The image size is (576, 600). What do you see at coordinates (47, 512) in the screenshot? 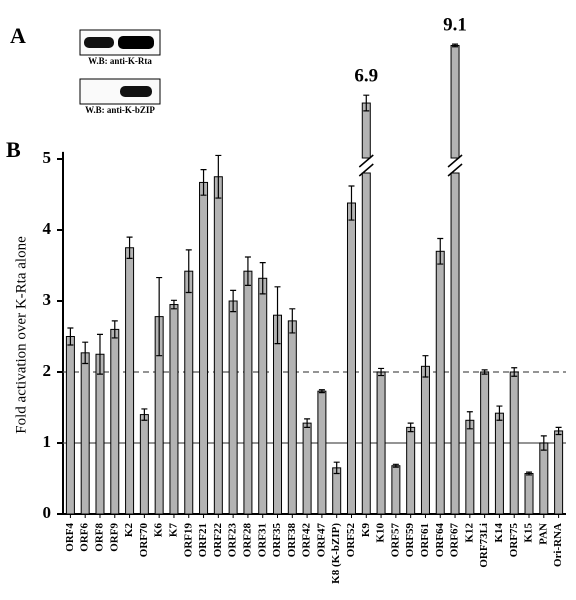
I see `y-tick-label: 0` at bounding box center [47, 512].